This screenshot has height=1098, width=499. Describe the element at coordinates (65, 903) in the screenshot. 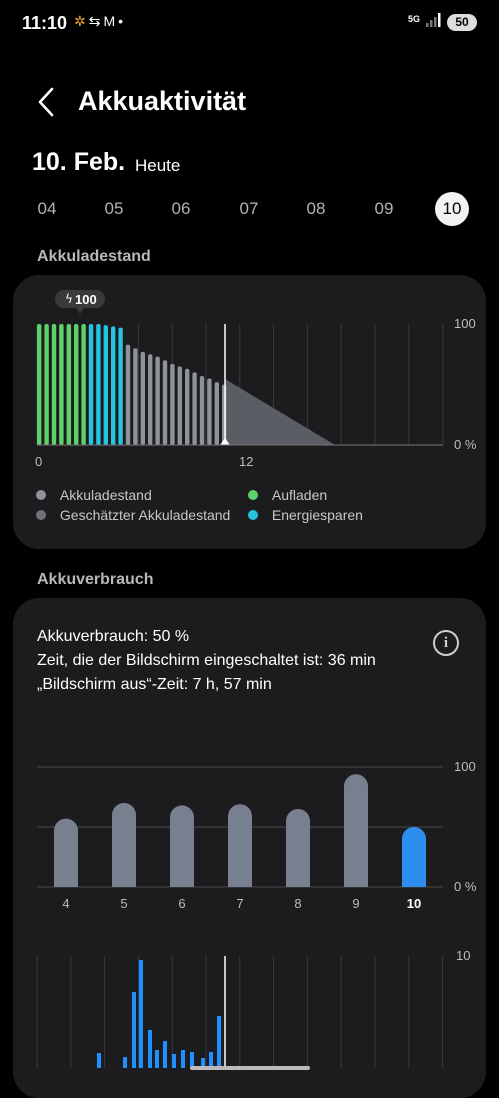

I see `usage-x-label: 4` at that location.